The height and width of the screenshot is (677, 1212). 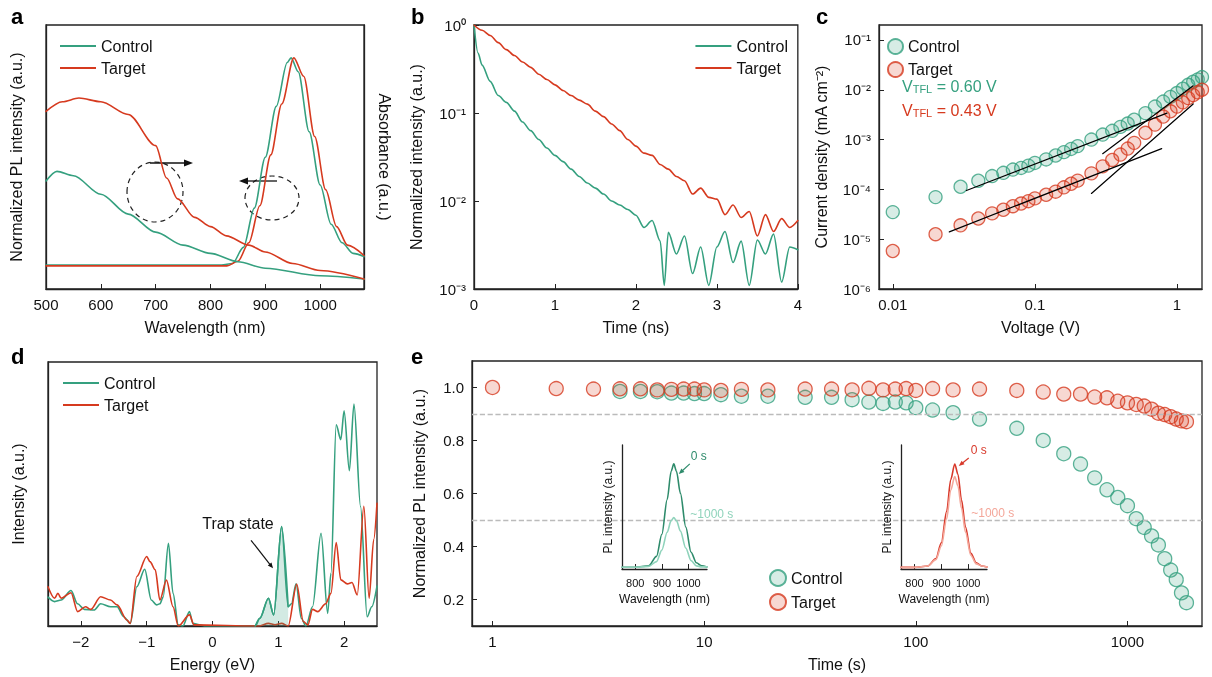 I want to click on y-tick-label: 10⁰, so click(x=455, y=25).